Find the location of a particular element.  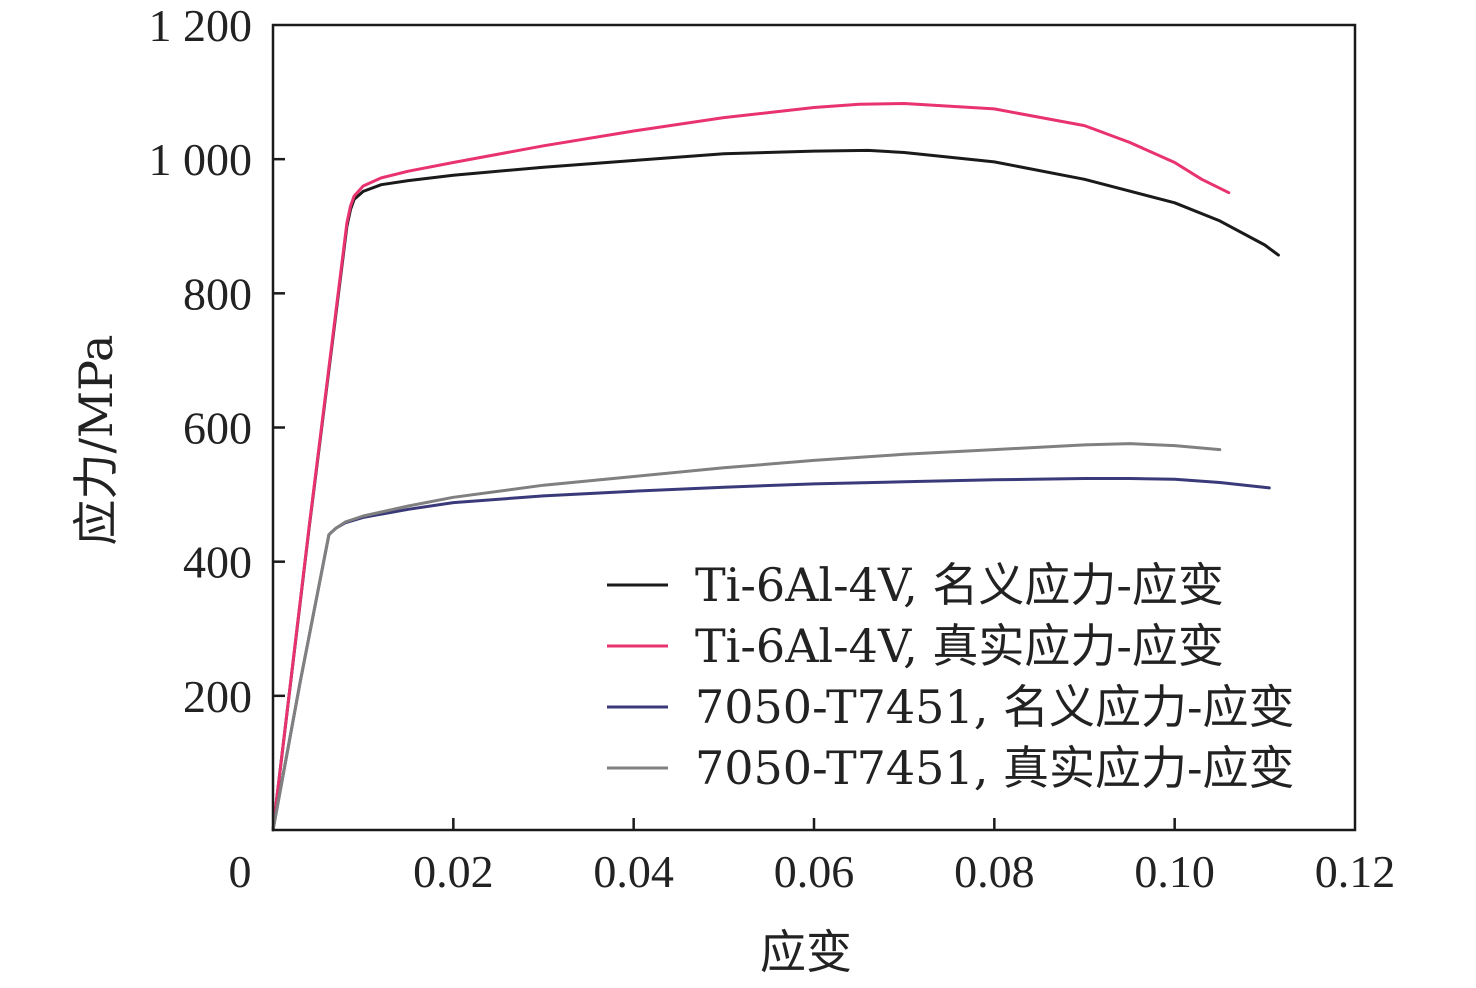

origin-label: 0 is located at coordinates (240, 871).